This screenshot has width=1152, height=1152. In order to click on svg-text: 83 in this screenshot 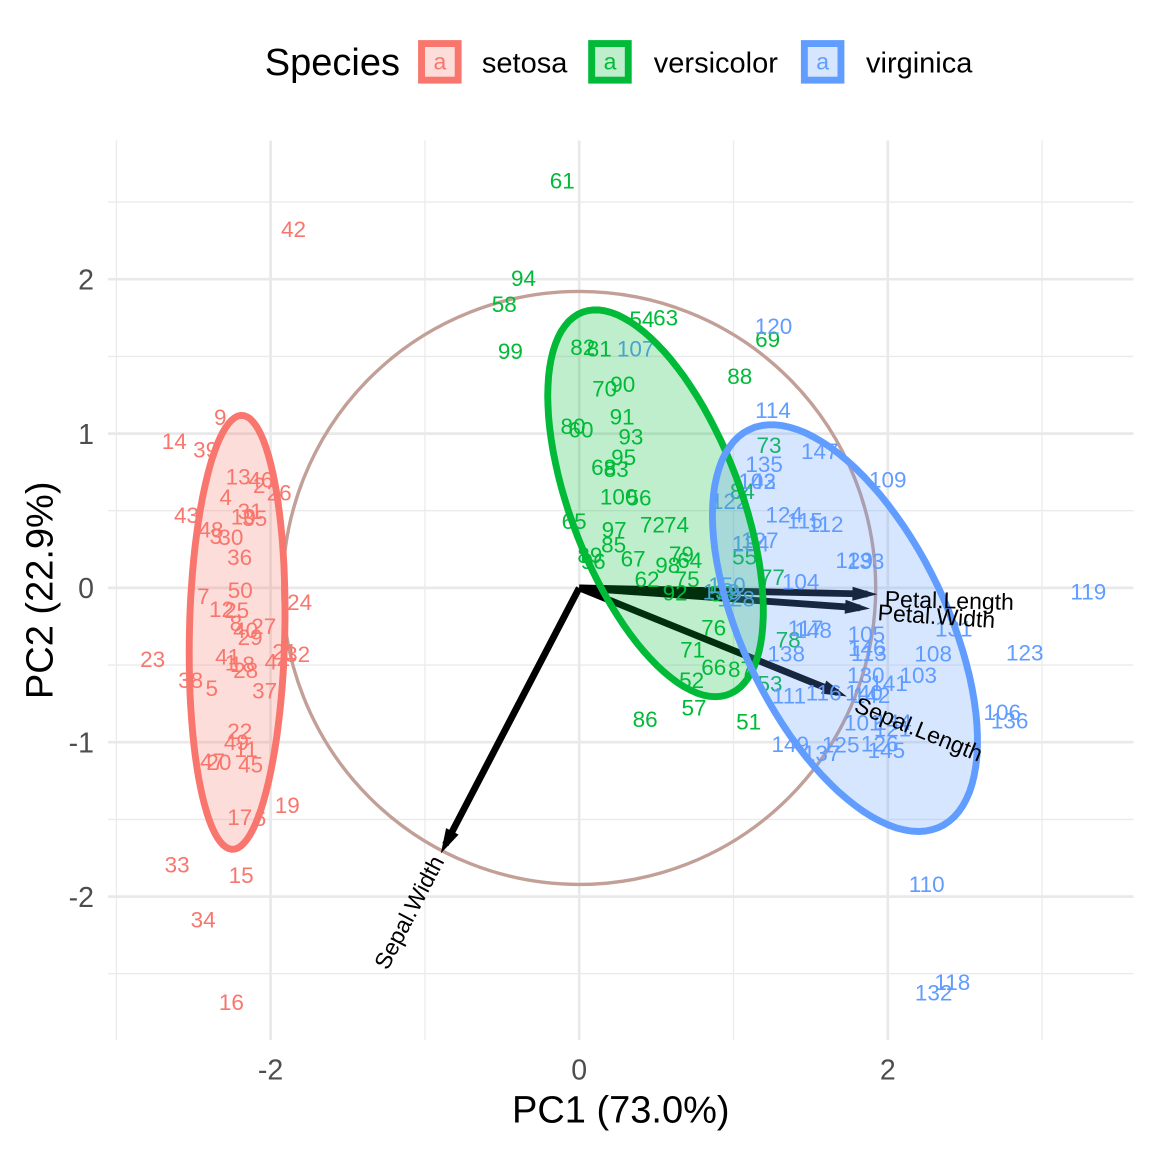, I will do `click(616, 469)`.